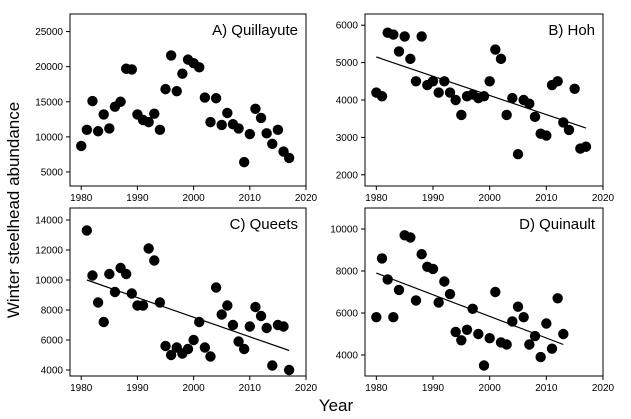 Image resolution: width=631 pixels, height=419 pixels. I want to click on y-tick-label: 25000, so click(49, 32).